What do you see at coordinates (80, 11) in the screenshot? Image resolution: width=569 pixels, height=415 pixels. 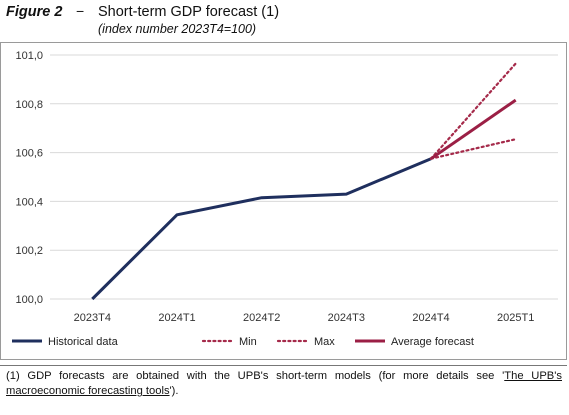 I see `title-dash: −` at bounding box center [80, 11].